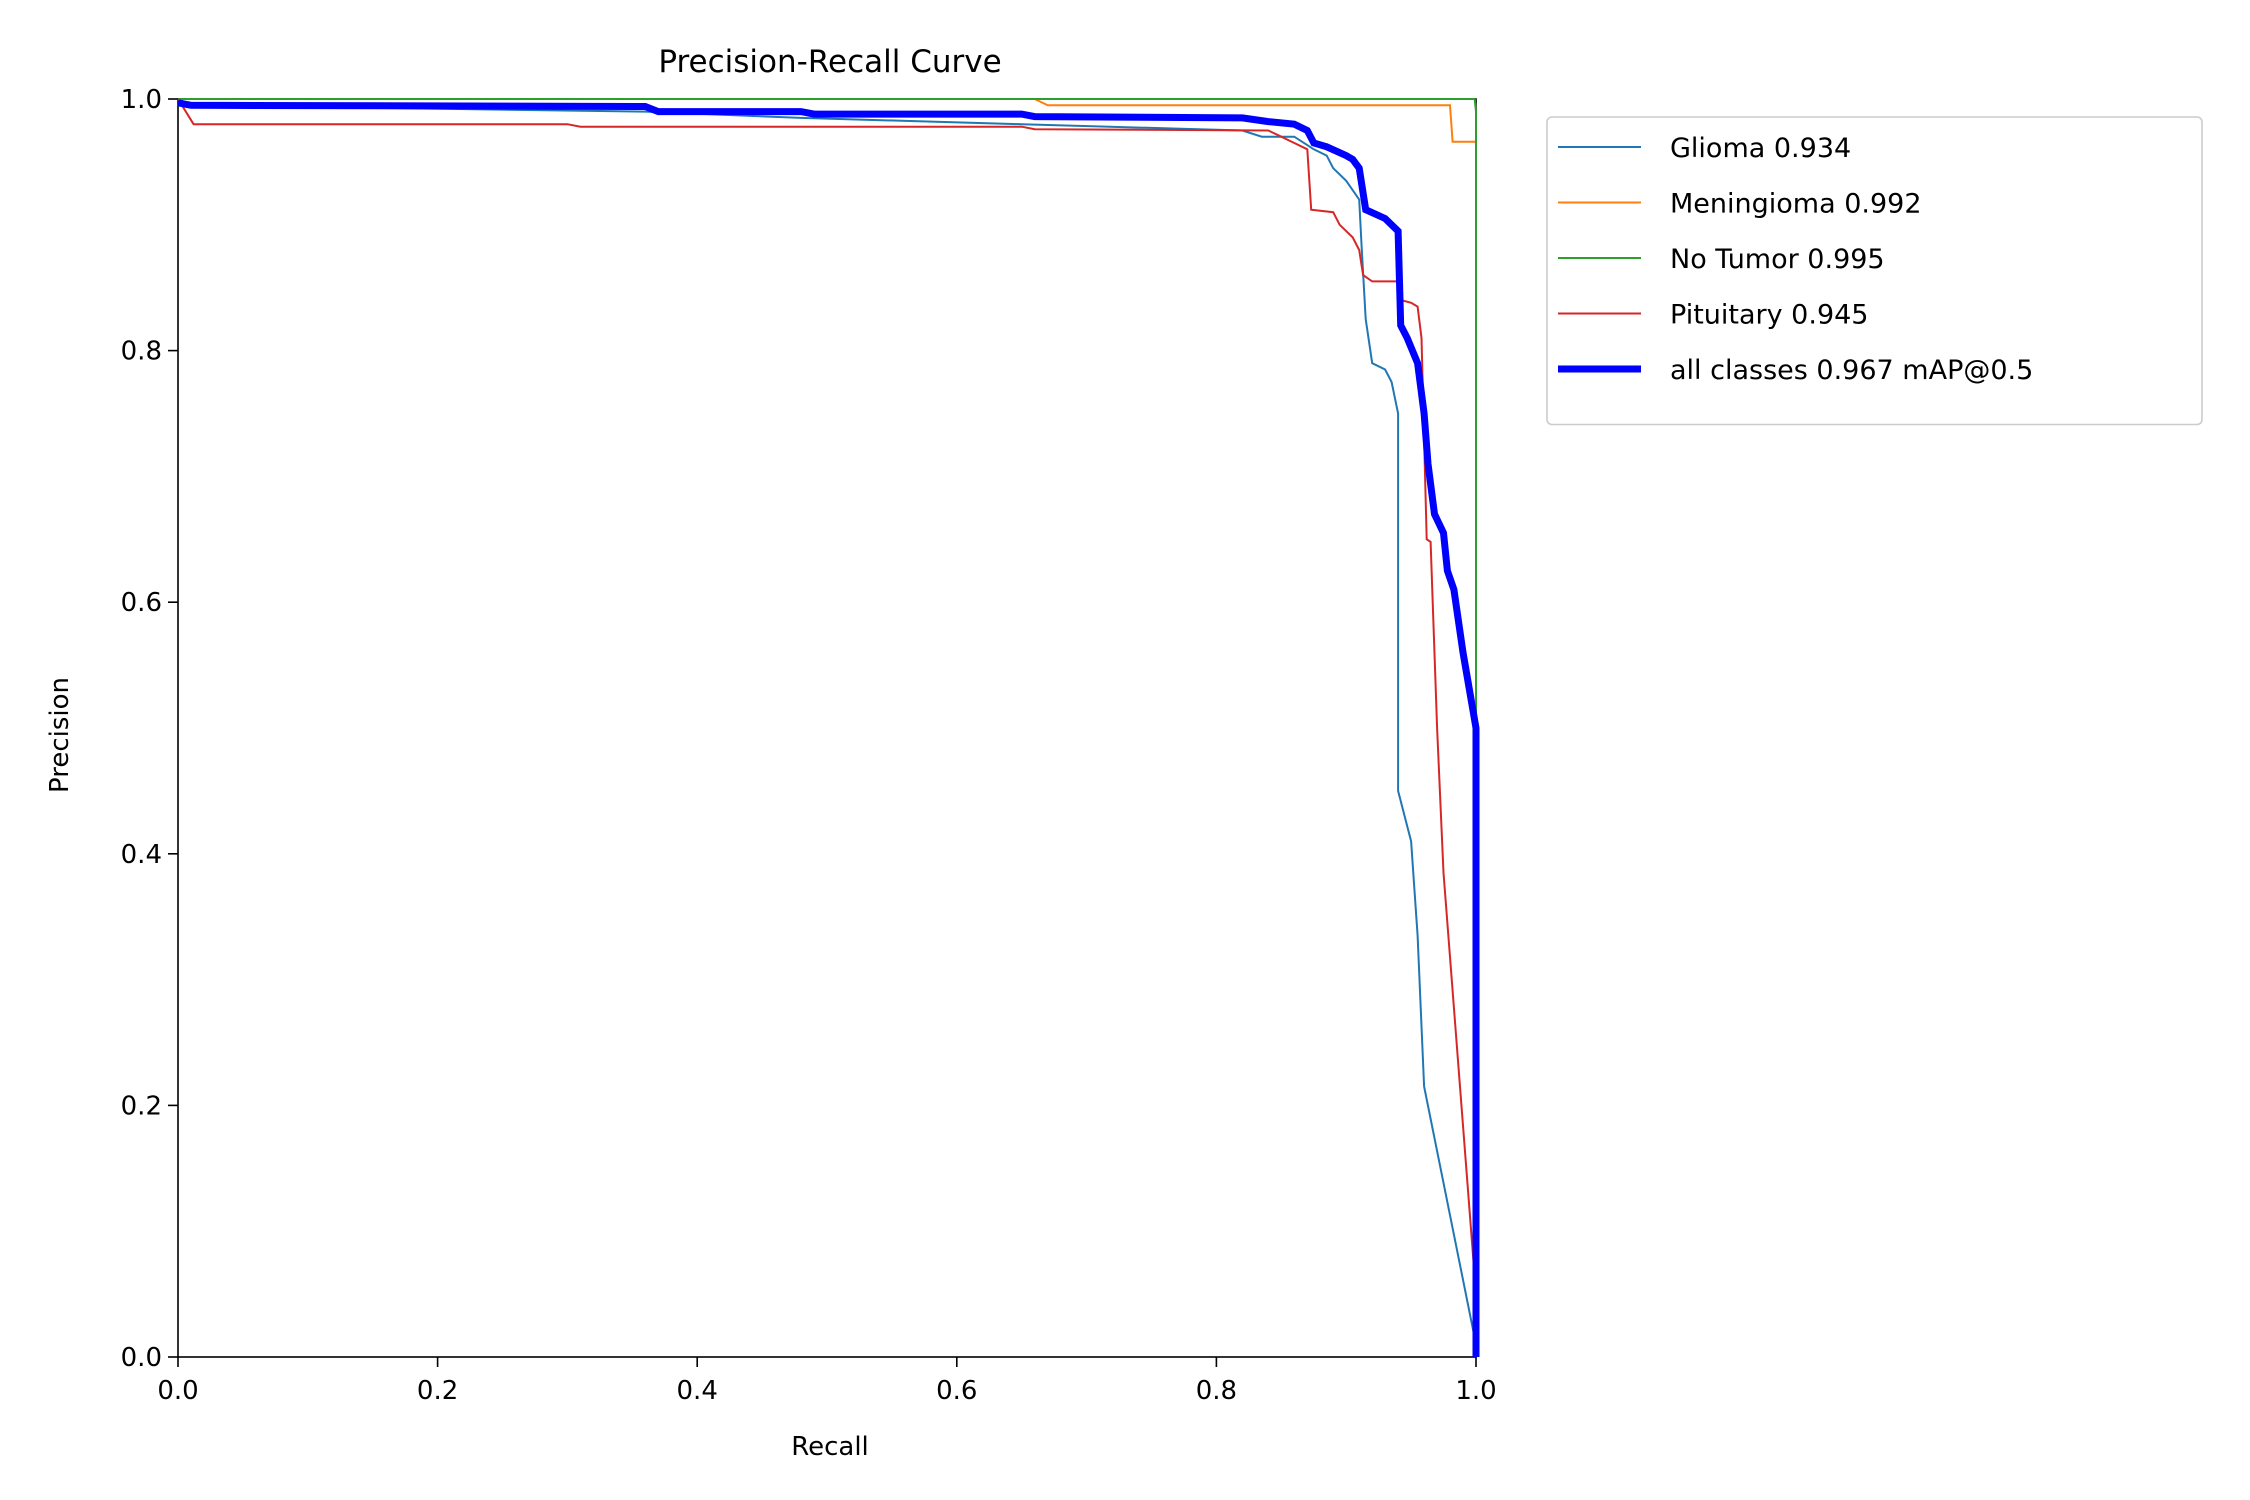 This screenshot has height=1500, width=2250. Describe the element at coordinates (141, 352) in the screenshot. I see `y-tick-label: 0.8` at that location.